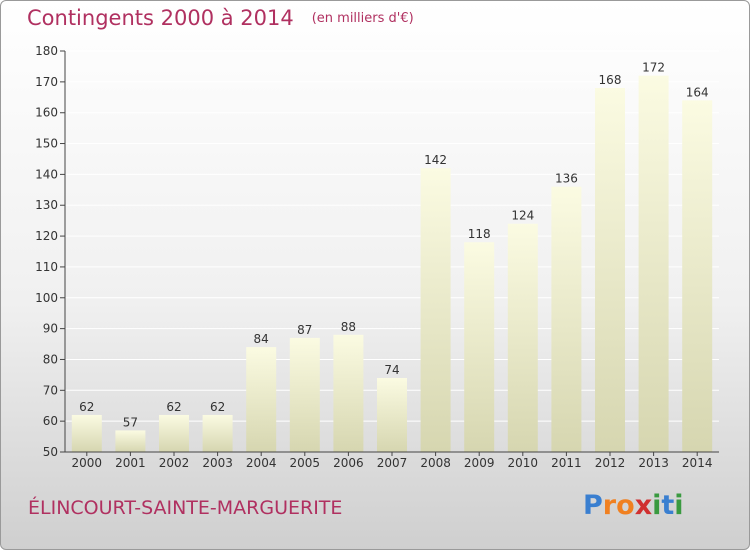 The image size is (750, 550). Describe the element at coordinates (625, 505) in the screenshot. I see `logo-letter: o` at that location.